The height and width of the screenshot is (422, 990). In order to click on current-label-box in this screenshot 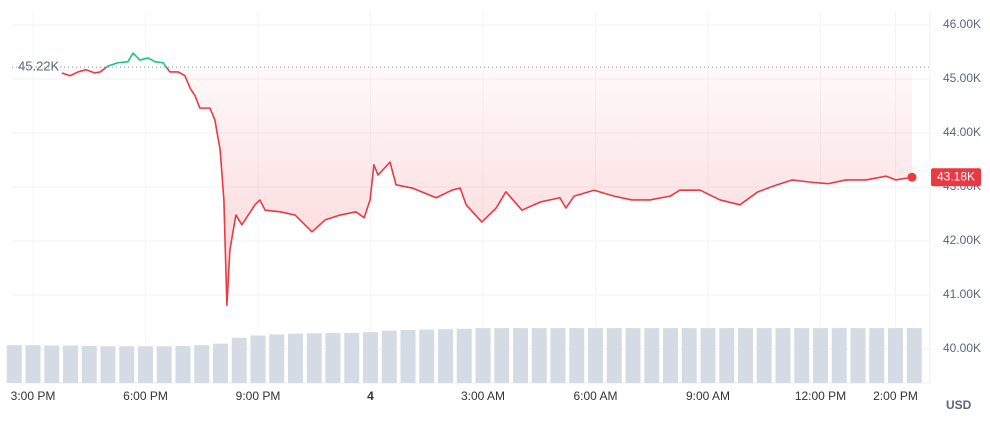, I will do `click(956, 177)`.